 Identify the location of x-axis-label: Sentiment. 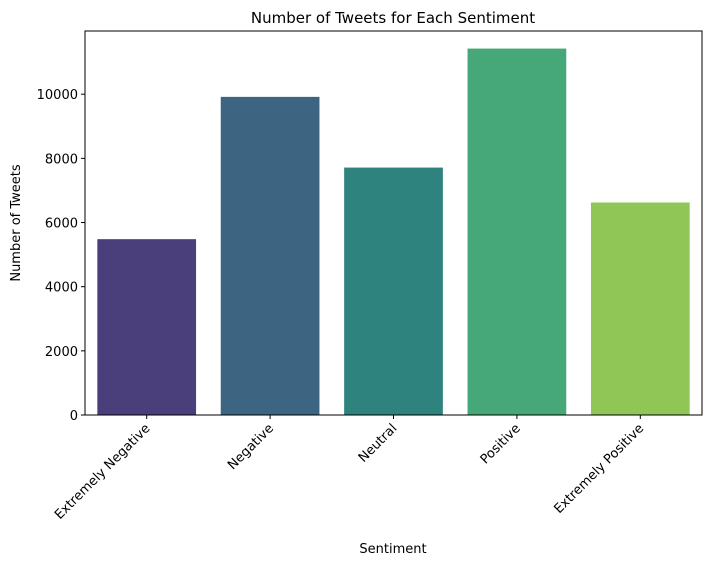
(392, 549).